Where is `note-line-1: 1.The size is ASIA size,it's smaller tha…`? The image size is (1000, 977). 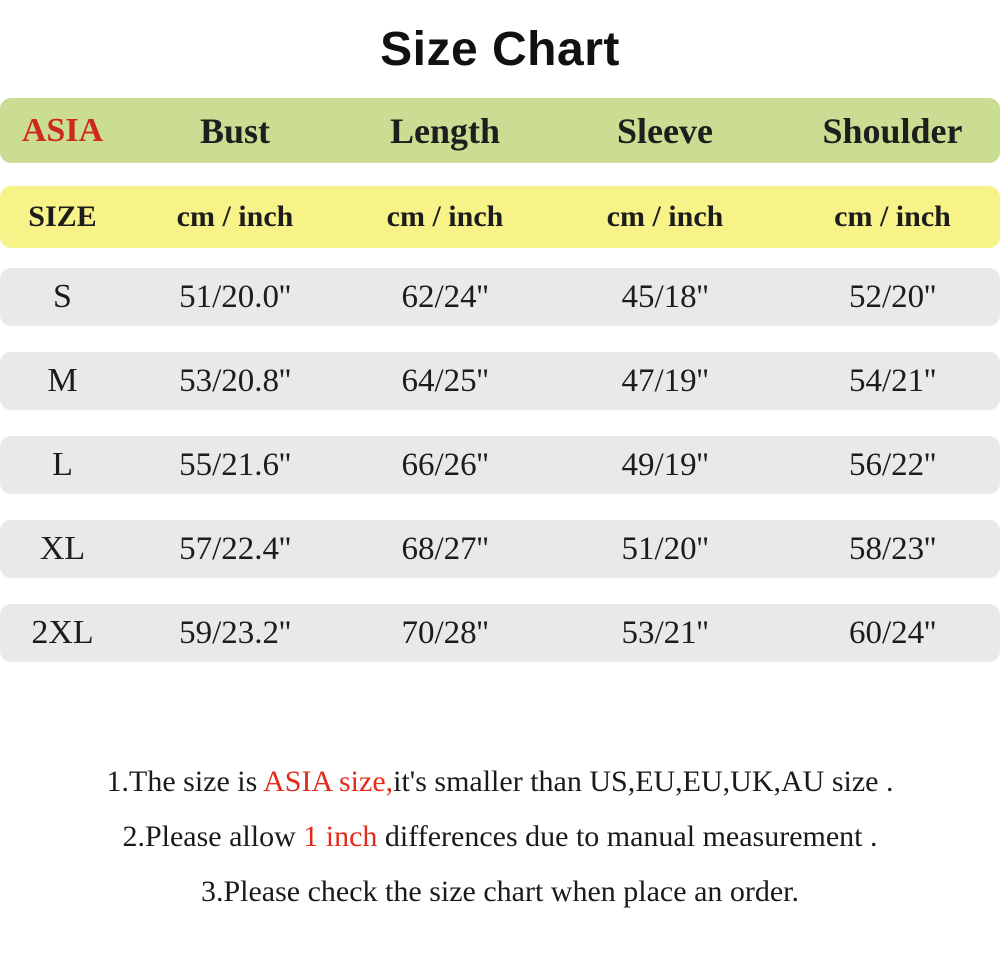 note-line-1: 1.The size is ASIA size,it's smaller tha… is located at coordinates (500, 781).